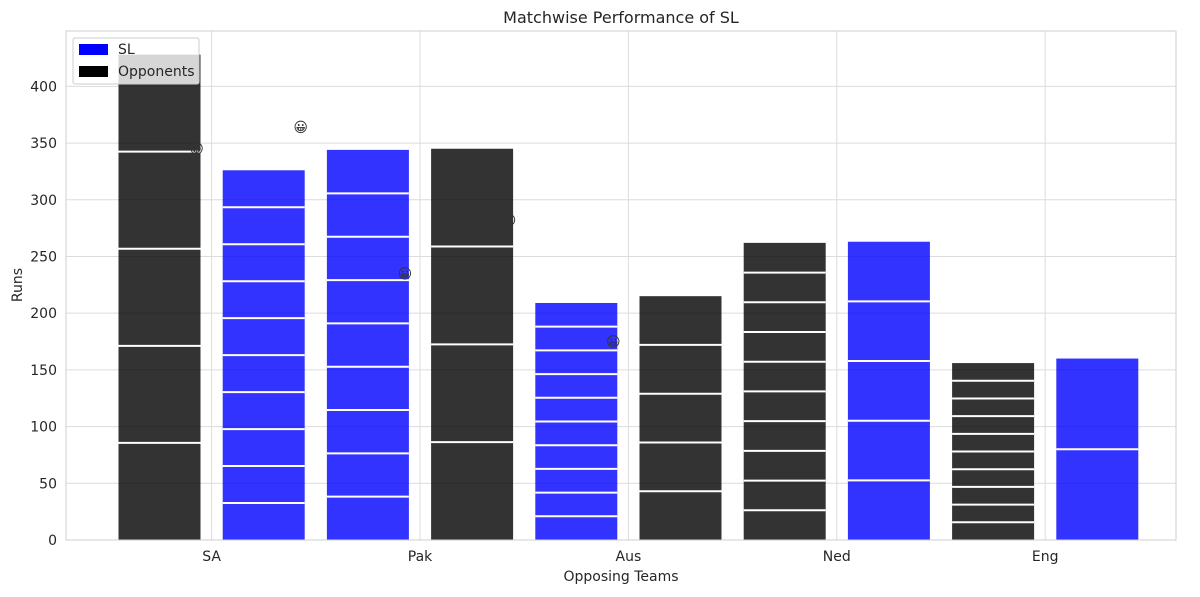 This screenshot has width=1200, height=597. What do you see at coordinates (620, 577) in the screenshot?
I see `x-axis-label: Opposing Teams` at bounding box center [620, 577].